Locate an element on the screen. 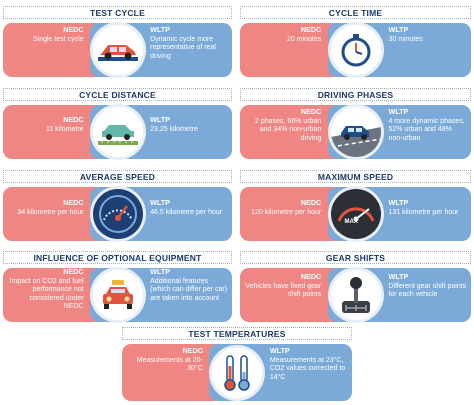 Image resolution: width=474 pixels, height=405 pixels. panel-title: CYCLE DISTANCE is located at coordinates (117, 94).